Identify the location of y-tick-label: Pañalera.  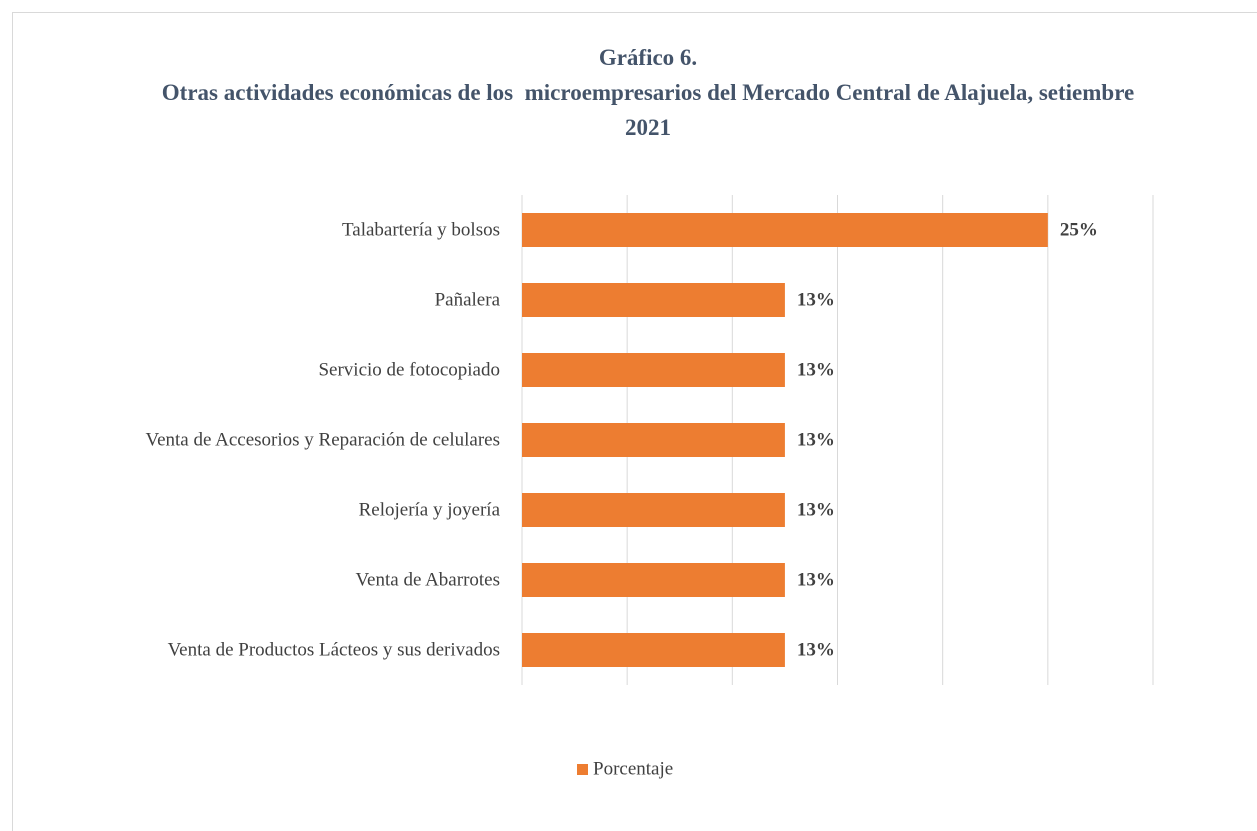
(468, 299).